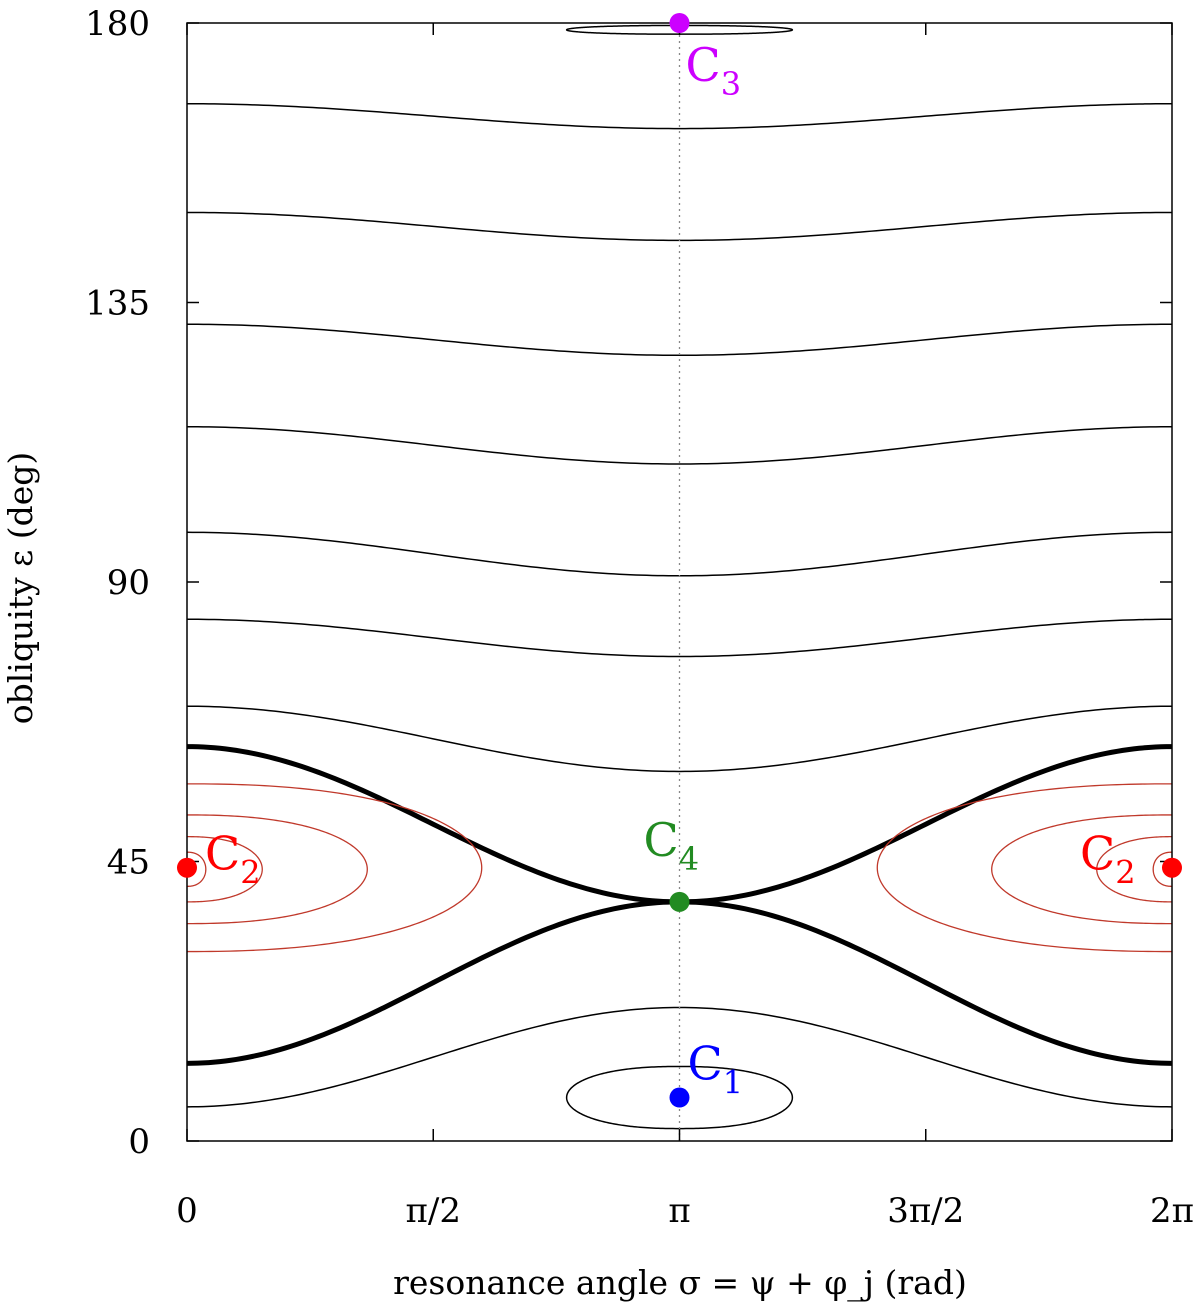  Describe the element at coordinates (680, 1283) in the screenshot. I see `x-axis-title: resonance angle σ = ψ + φ_j (rad)` at that location.